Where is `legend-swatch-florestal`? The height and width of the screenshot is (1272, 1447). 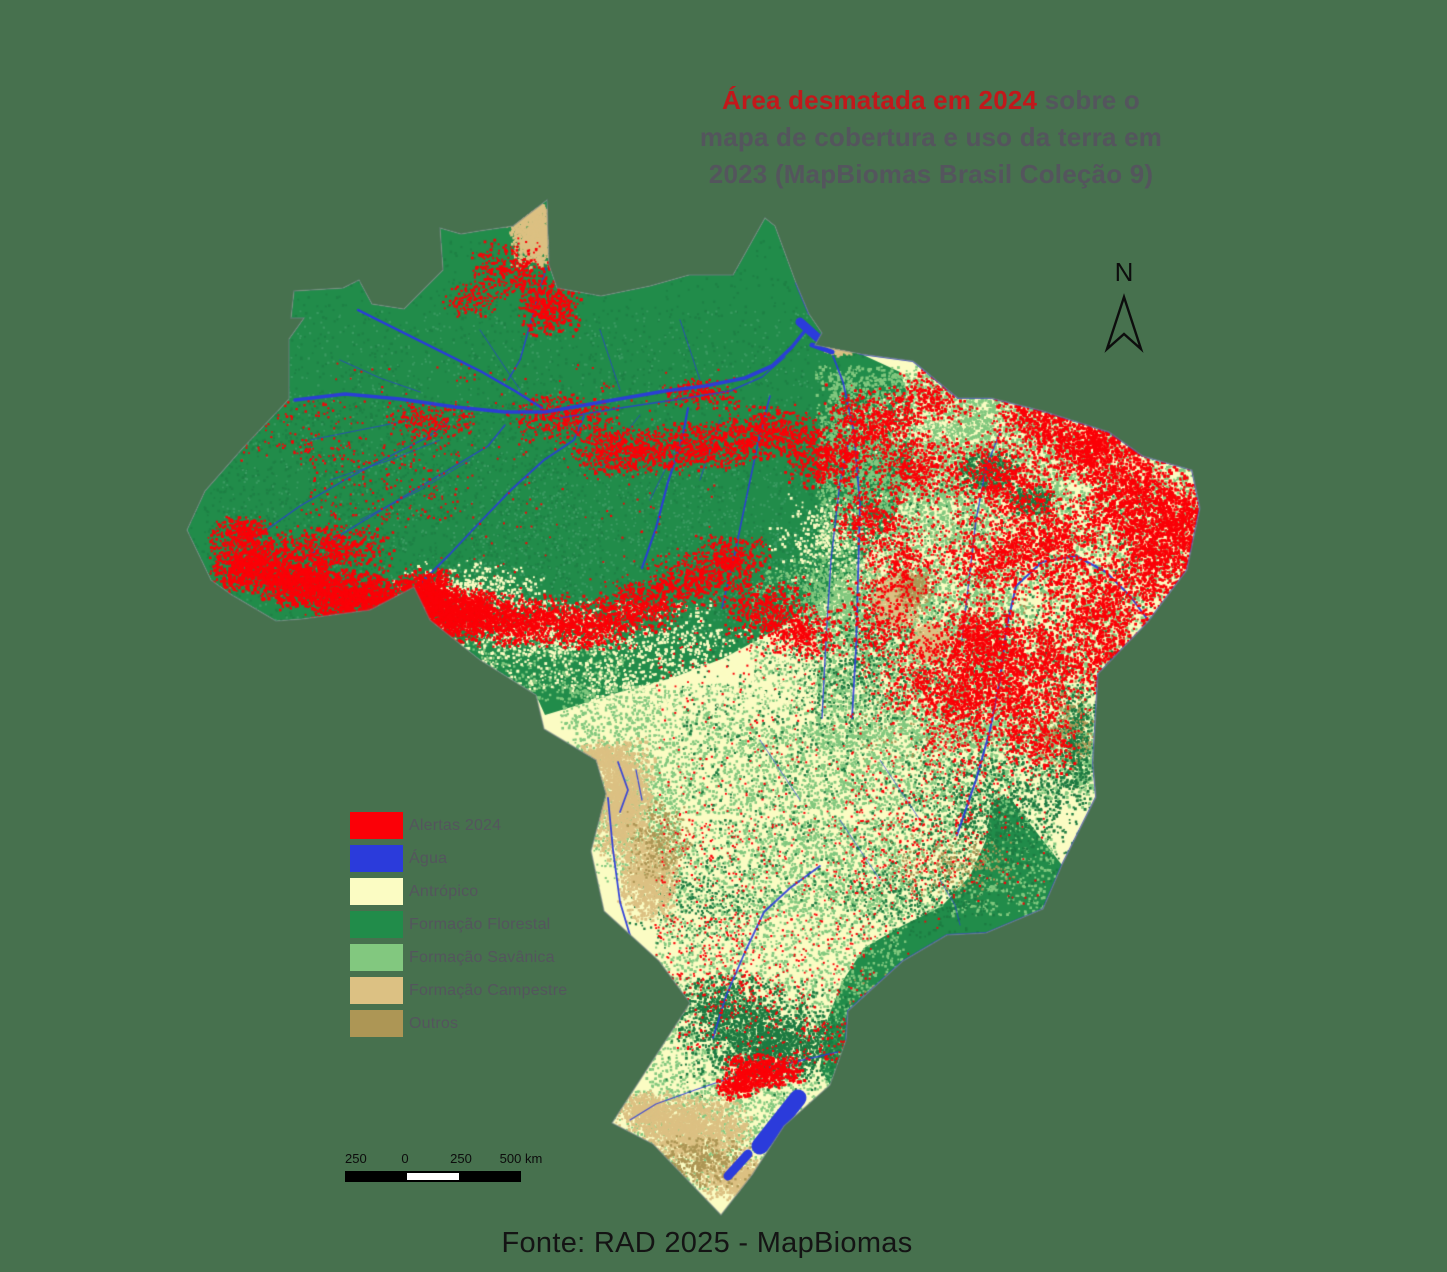 legend-swatch-florestal is located at coordinates (376, 924).